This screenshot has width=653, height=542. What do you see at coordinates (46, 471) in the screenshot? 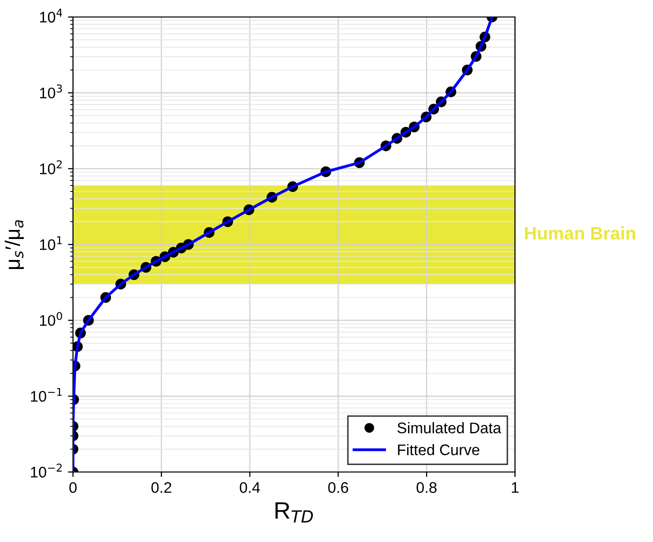
I see `y-tick-label: 10$^{−2}$` at bounding box center [46, 471].